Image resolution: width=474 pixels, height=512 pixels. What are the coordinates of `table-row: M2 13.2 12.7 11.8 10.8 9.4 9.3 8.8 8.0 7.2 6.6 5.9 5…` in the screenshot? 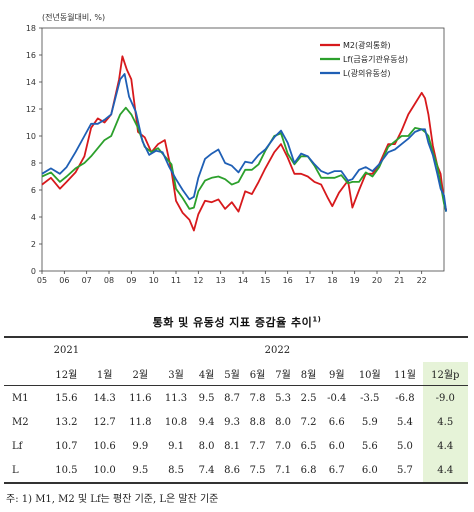 It's located at (236, 422).